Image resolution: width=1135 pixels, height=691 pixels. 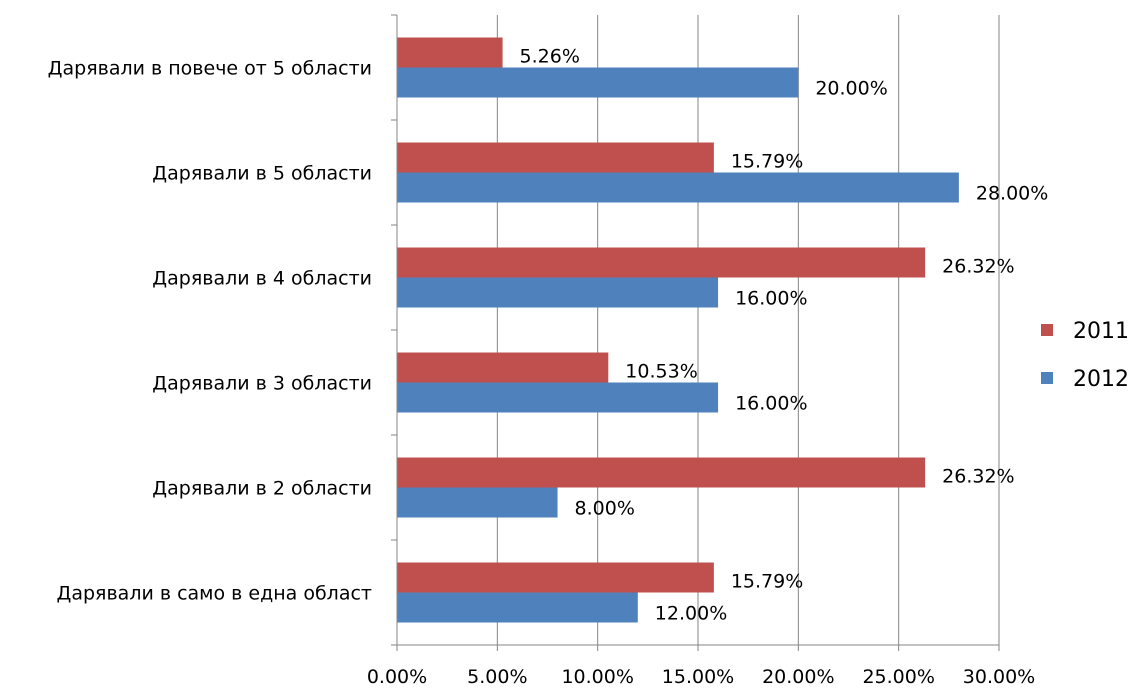 I want to click on x-tick-label: 0.00%, so click(x=397, y=677).